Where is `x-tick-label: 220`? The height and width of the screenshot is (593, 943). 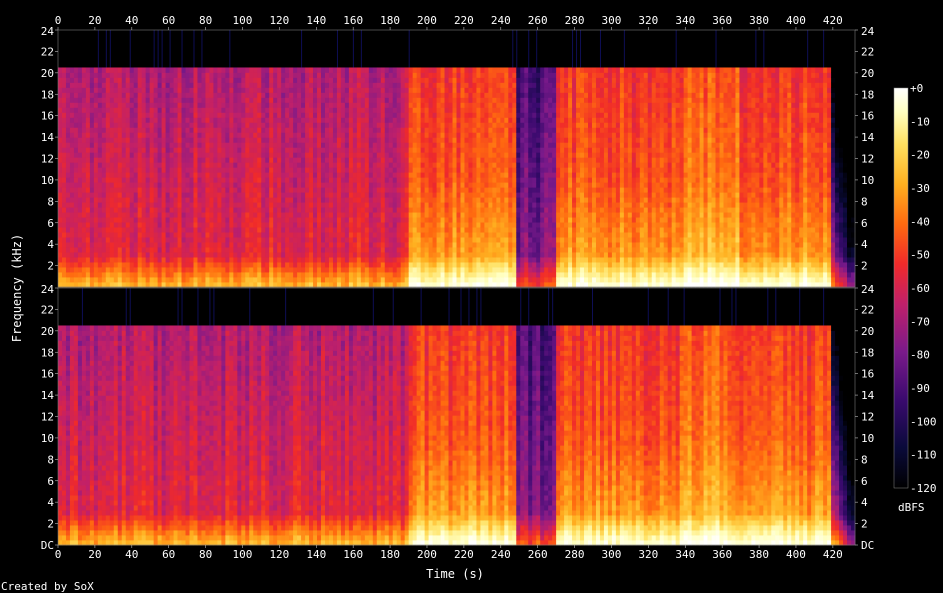 x-tick-label: 220 is located at coordinates (464, 554).